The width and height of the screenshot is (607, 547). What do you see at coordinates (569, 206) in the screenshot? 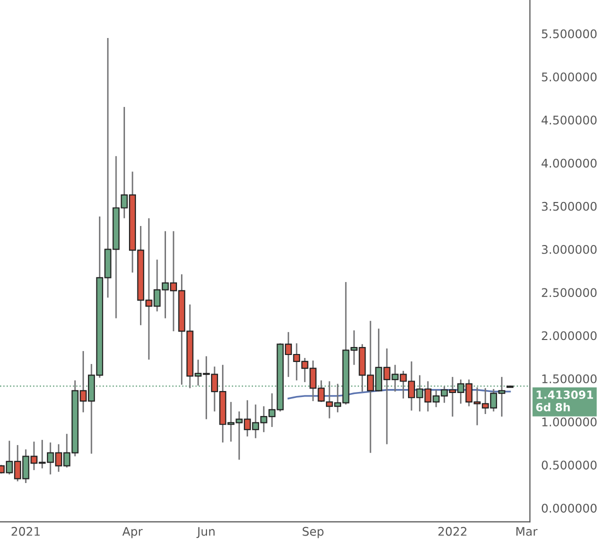
I see `y-tick-label: 3.500000` at bounding box center [569, 206].